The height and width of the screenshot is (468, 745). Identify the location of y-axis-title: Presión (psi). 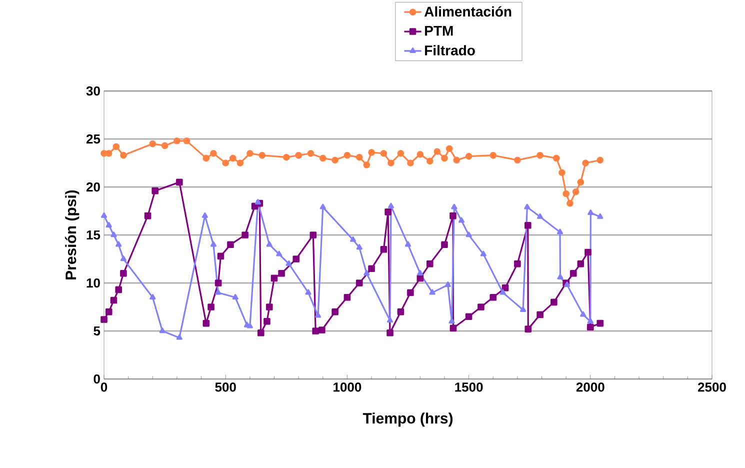
(72, 235).